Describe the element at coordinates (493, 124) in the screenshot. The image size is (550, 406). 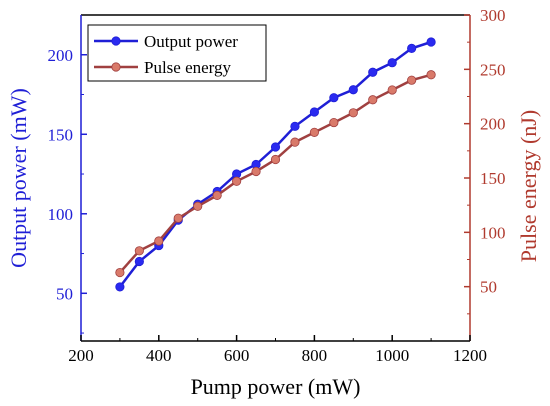
I see `right-y-tick-label: 200` at that location.